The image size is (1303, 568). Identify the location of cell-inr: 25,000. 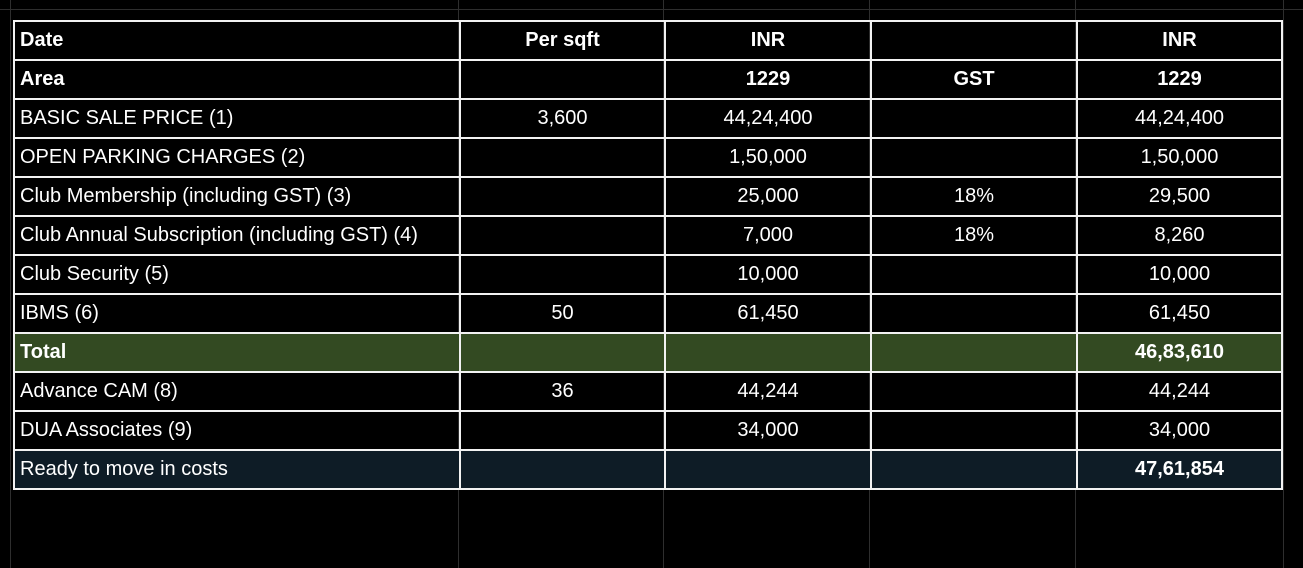
(768, 196).